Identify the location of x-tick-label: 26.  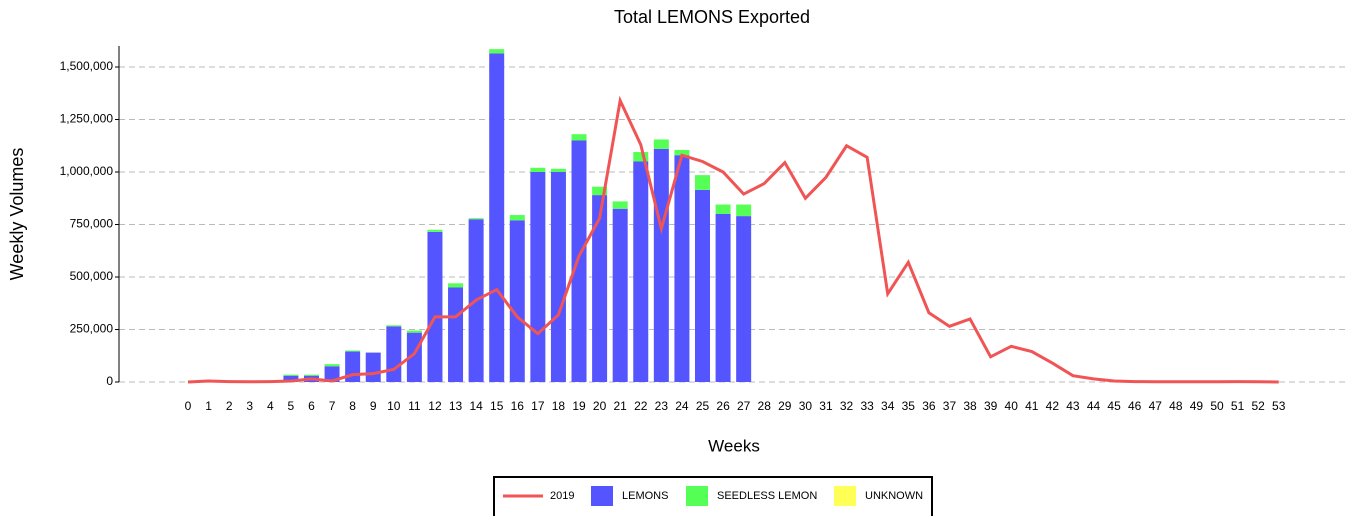
(723, 406).